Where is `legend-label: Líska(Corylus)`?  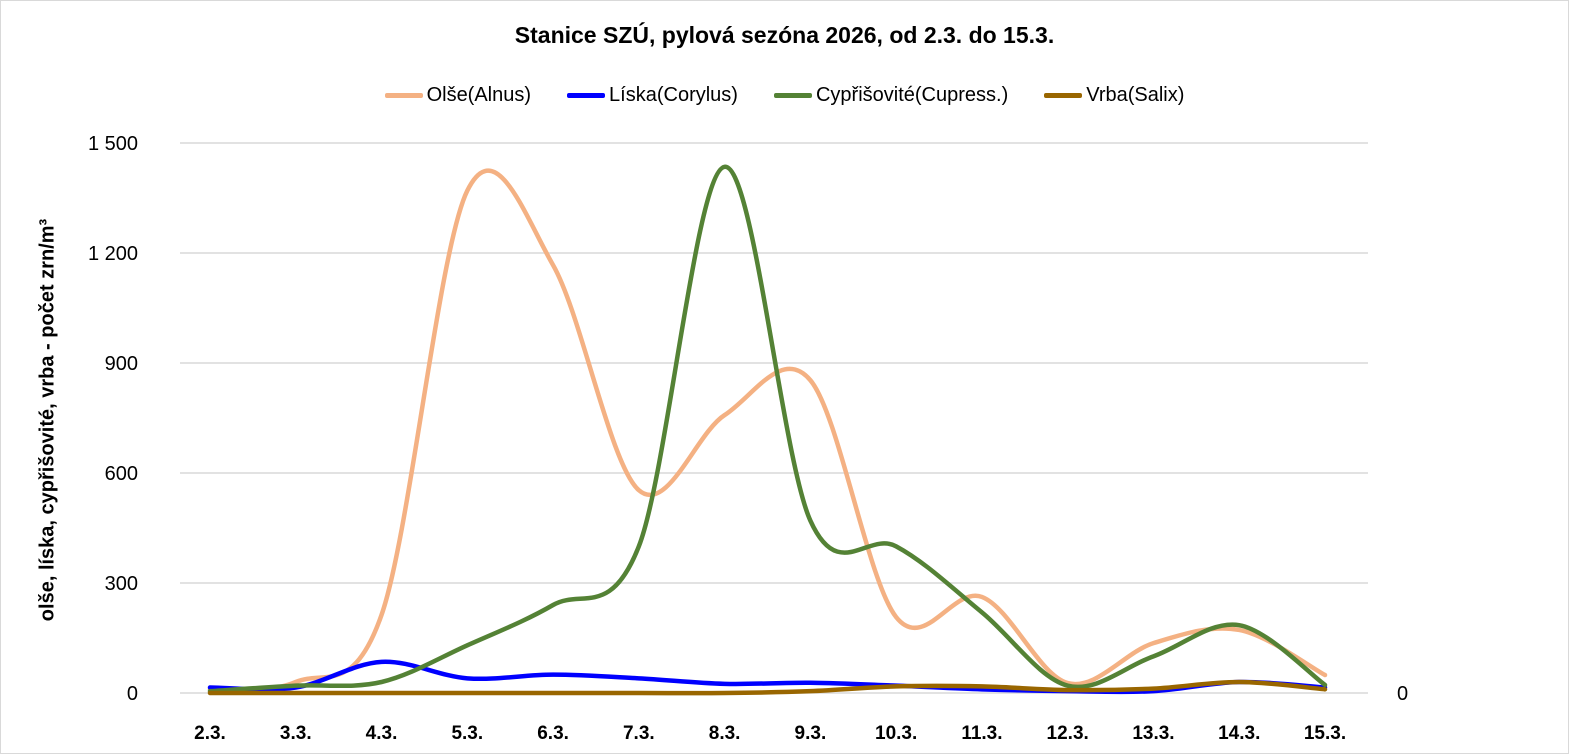
legend-label: Líska(Corylus) is located at coordinates (673, 95).